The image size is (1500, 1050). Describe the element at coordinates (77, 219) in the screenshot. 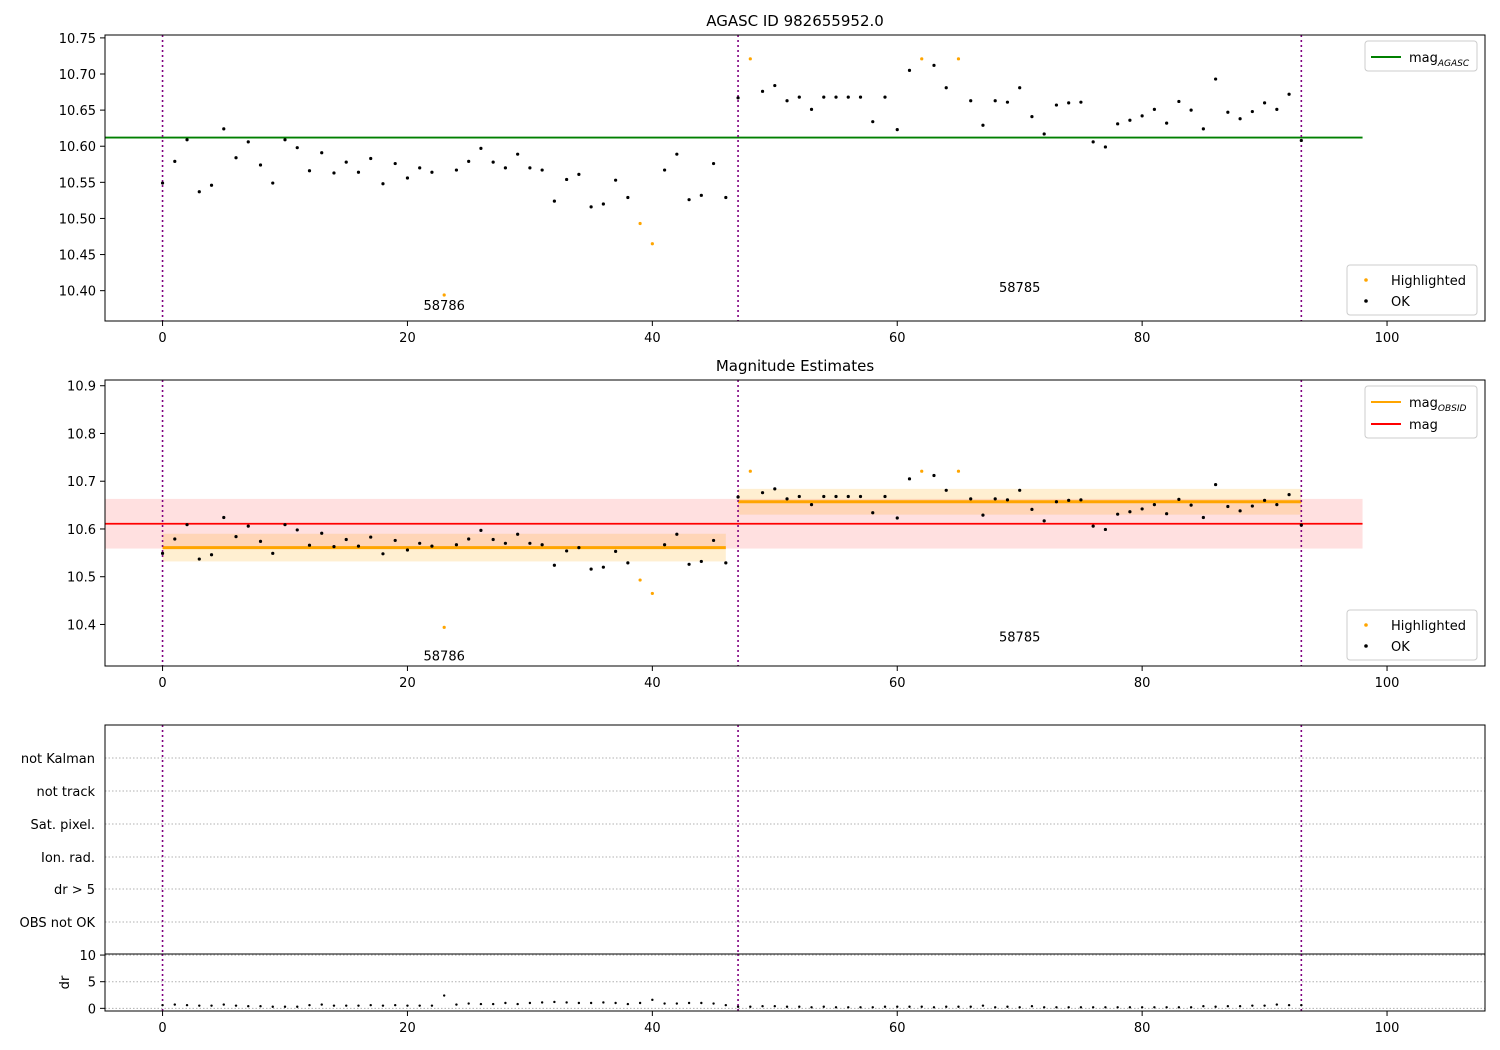

I see `y-tick-label: 10.50` at that location.